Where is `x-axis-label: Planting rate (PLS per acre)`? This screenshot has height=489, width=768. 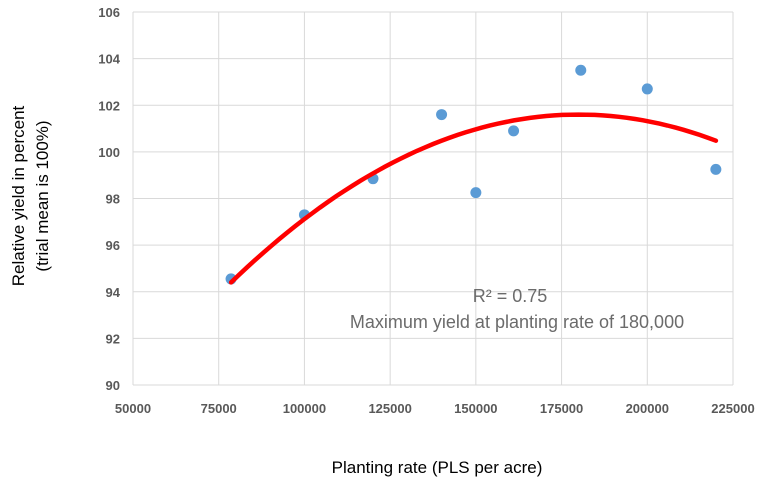 x-axis-label: Planting rate (PLS per acre) is located at coordinates (437, 467).